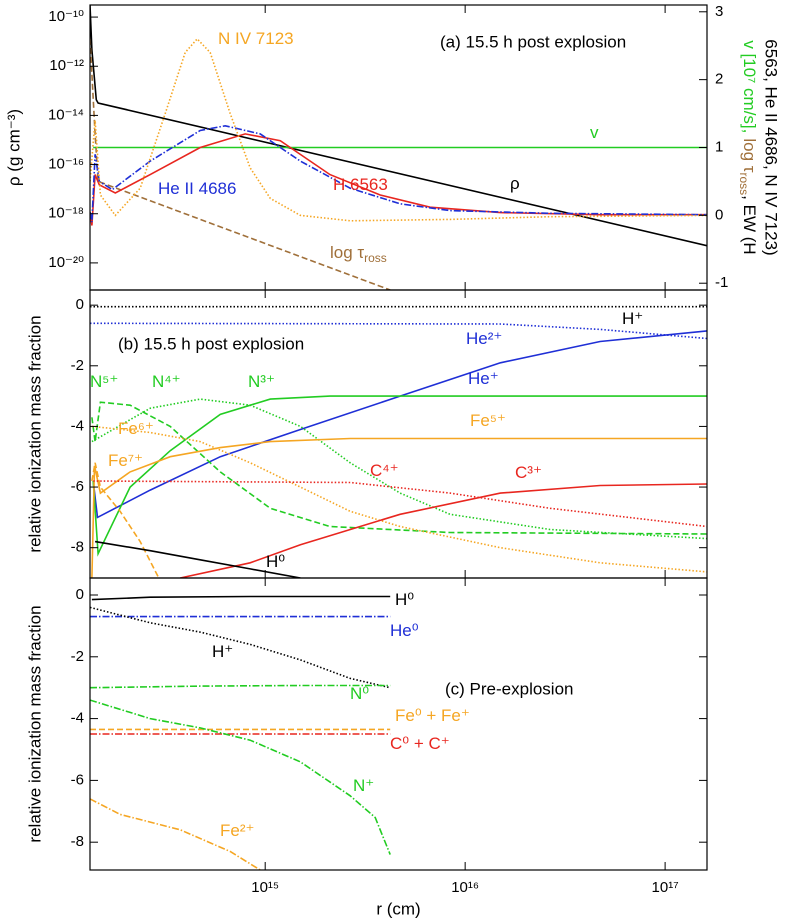 The height and width of the screenshot is (924, 788). I want to click on series-label-text: N⁵⁺, so click(104, 381).